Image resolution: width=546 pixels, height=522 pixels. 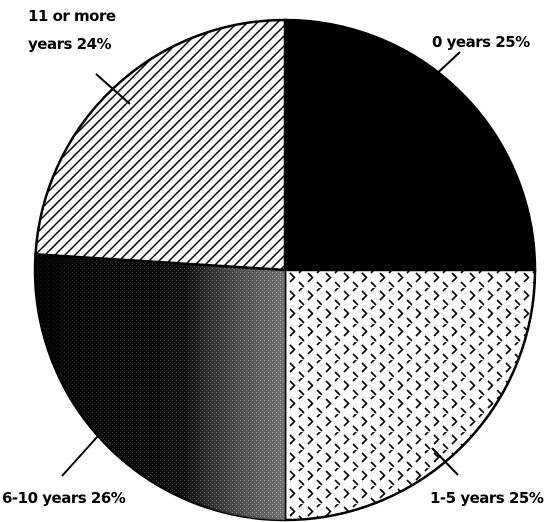 I want to click on slice-label: 6-10 years 26%, so click(x=64, y=498).